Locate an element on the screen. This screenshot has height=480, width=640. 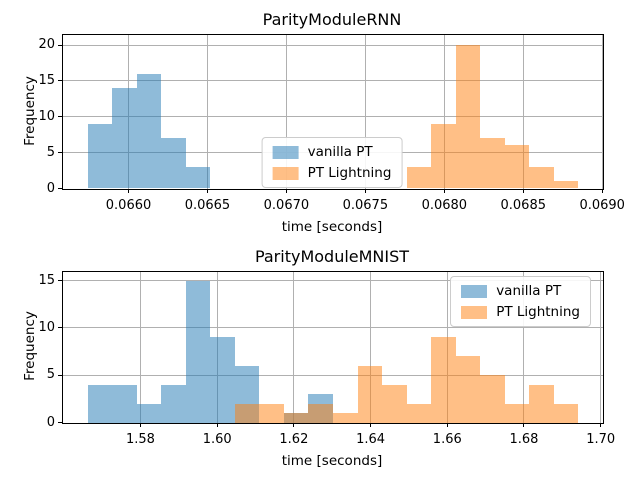
chart-title: ParityModuleMNIST is located at coordinates (332, 256).